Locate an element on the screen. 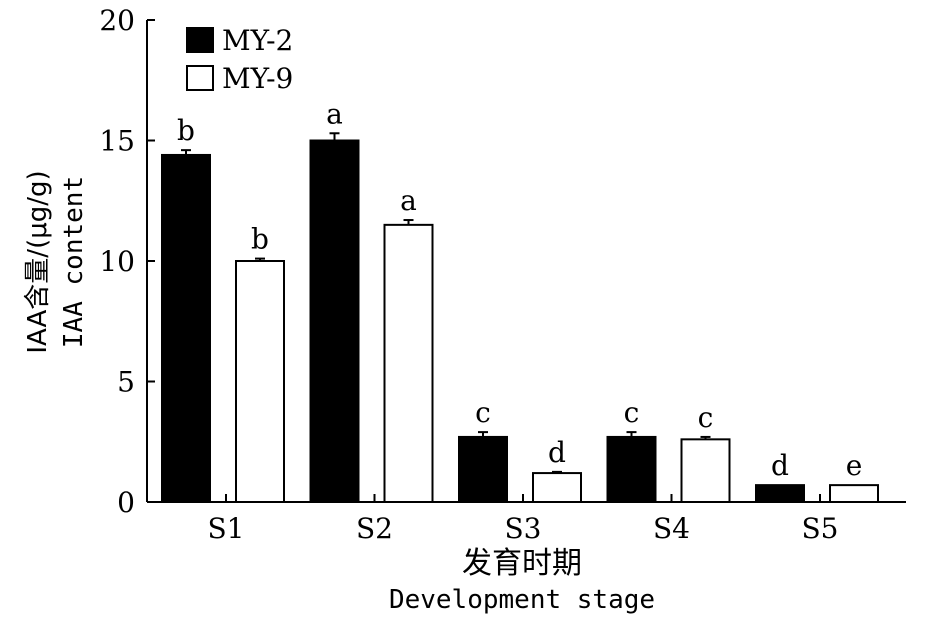 Image resolution: width=930 pixels, height=621 pixels. legend-label: MY-2 is located at coordinates (257, 40).